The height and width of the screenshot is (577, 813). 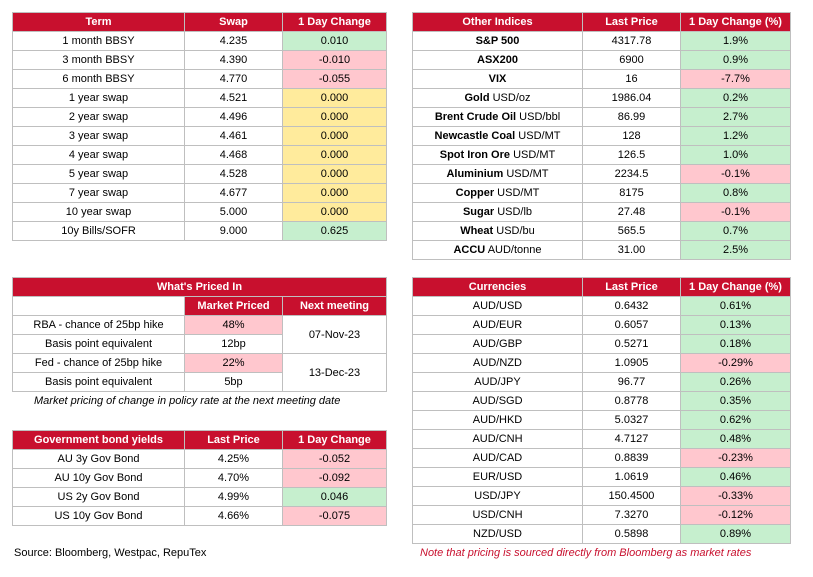 What do you see at coordinates (334, 41) in the screenshot?
I see `change-cell: 0.010` at bounding box center [334, 41].